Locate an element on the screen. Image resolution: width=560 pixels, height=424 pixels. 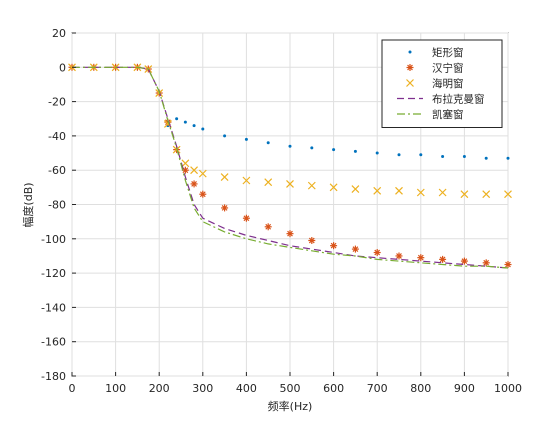
y-tick-label: -100 is located at coordinates (53, 239).